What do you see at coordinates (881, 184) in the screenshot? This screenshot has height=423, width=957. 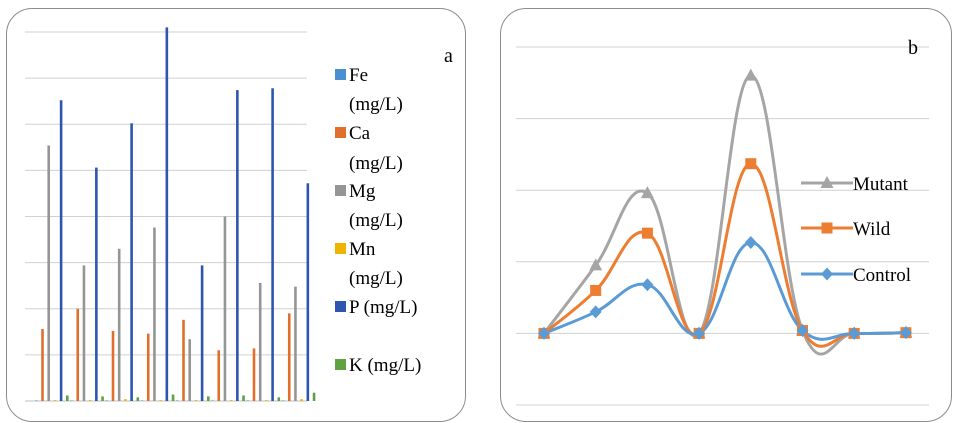 I see `legend-label: Mutant` at bounding box center [881, 184].